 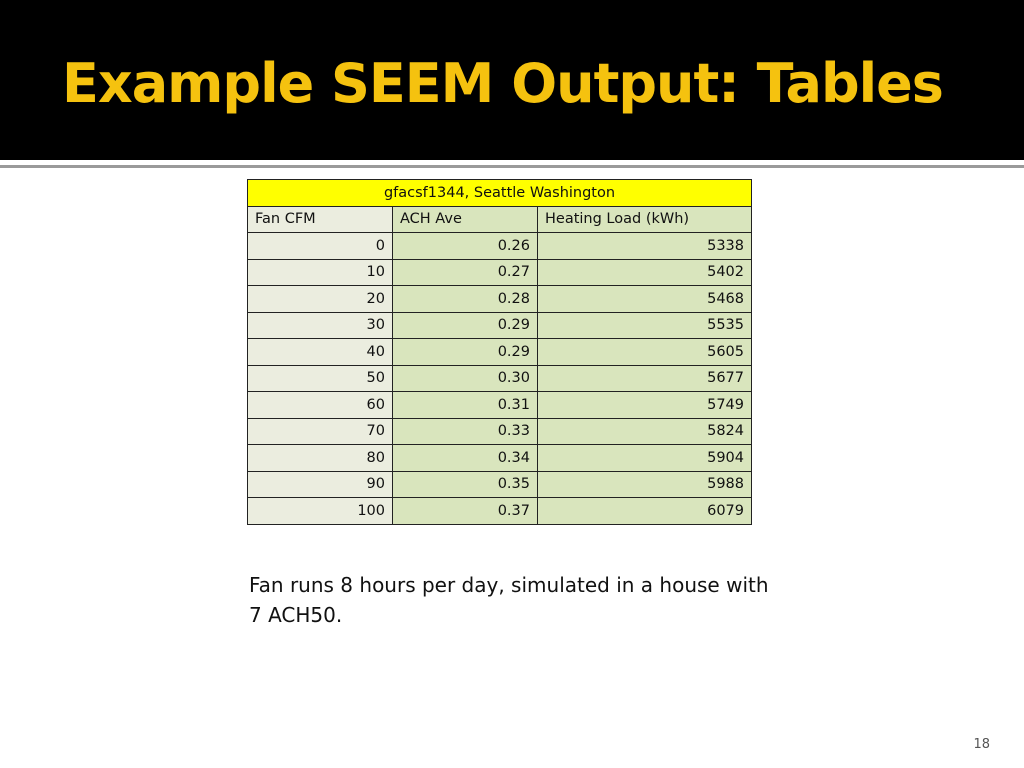 I want to click on table-row: 50 0.30 5677, so click(x=499, y=378).